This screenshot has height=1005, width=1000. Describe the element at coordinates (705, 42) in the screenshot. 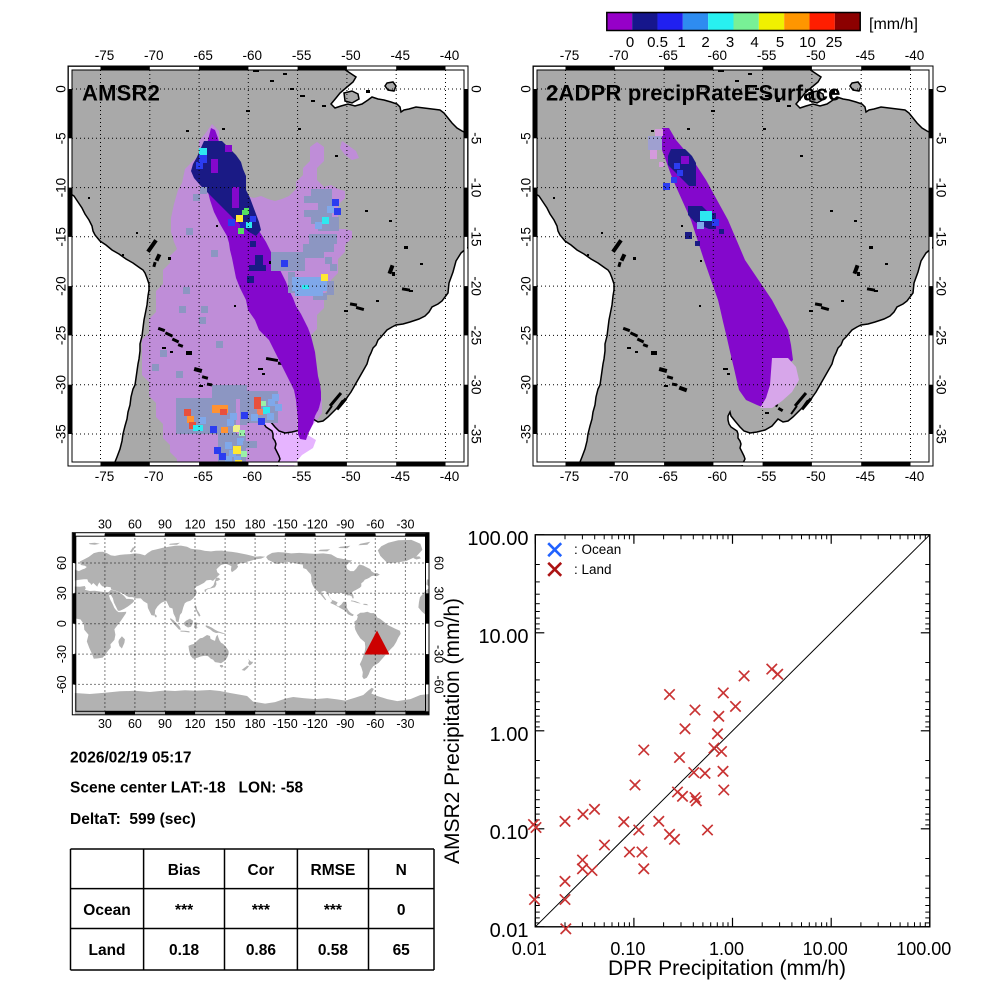

I see `svg-text: 2` at that location.